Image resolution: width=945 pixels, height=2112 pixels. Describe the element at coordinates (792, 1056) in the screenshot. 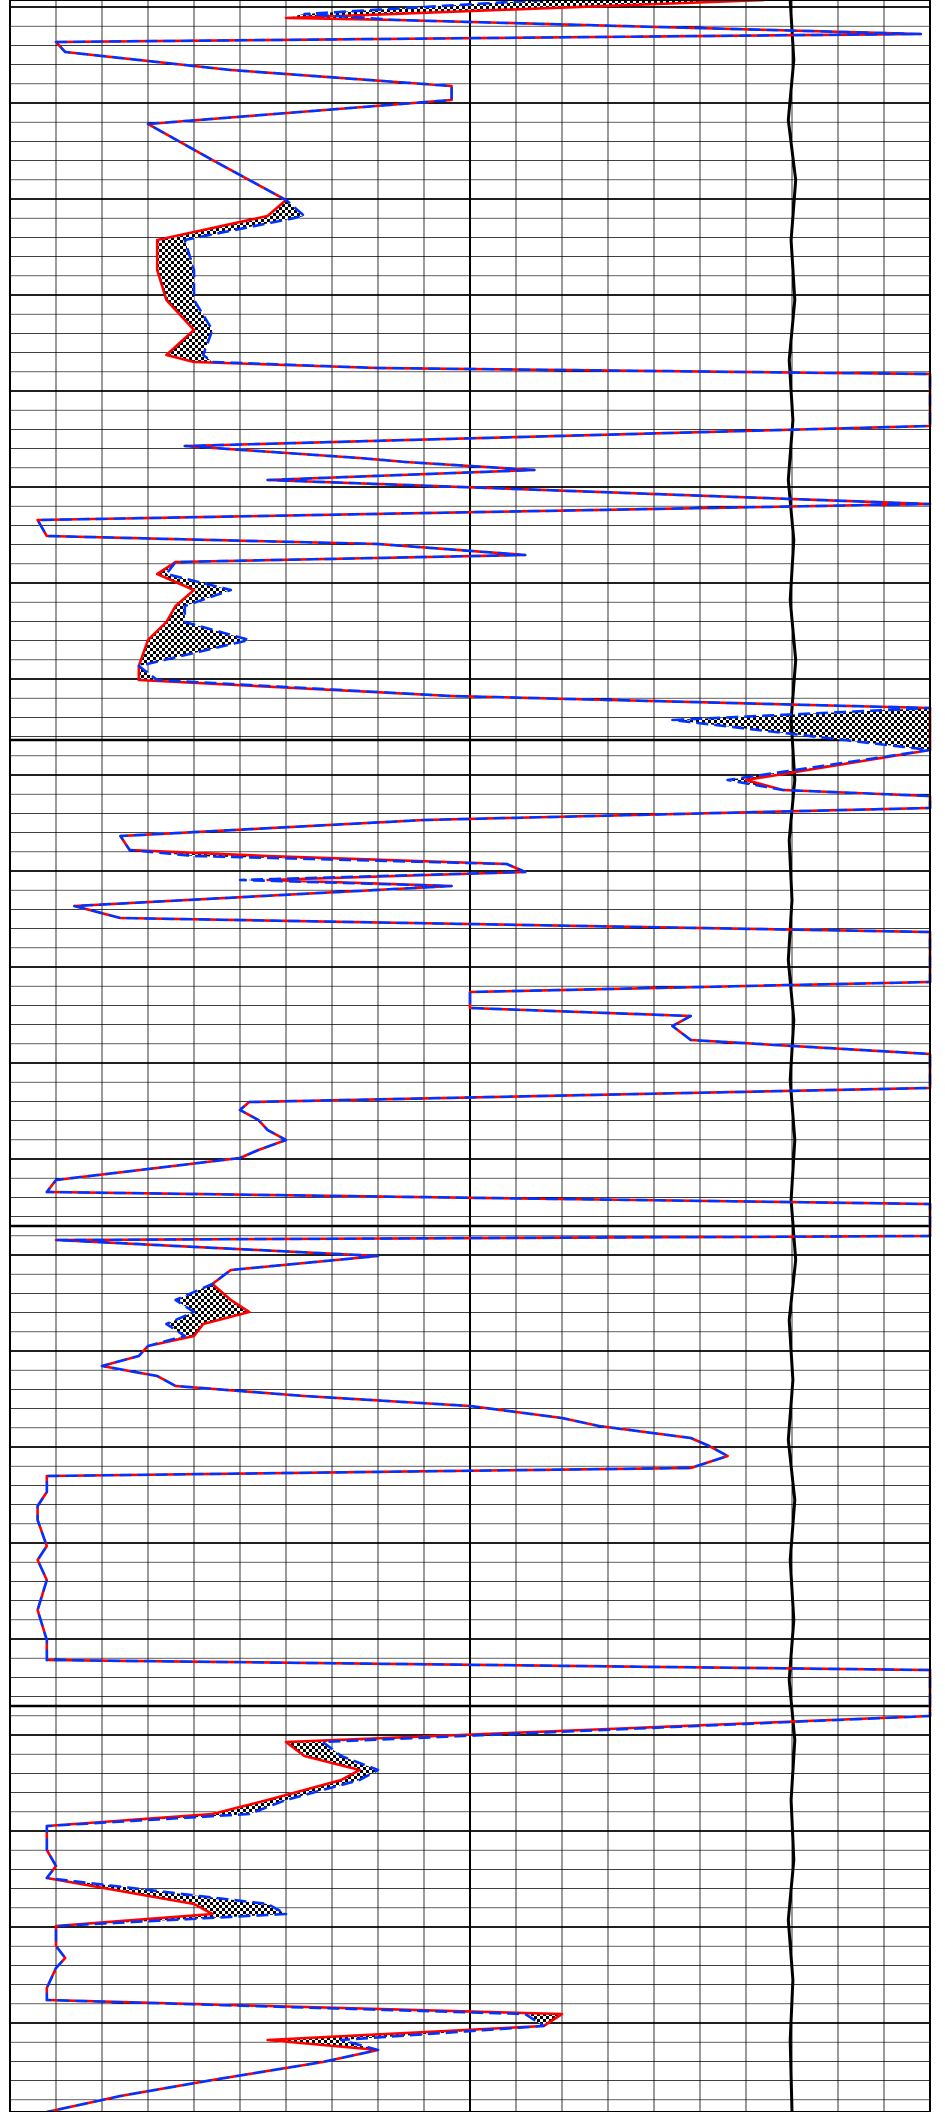

I see `series-line-curve` at that location.